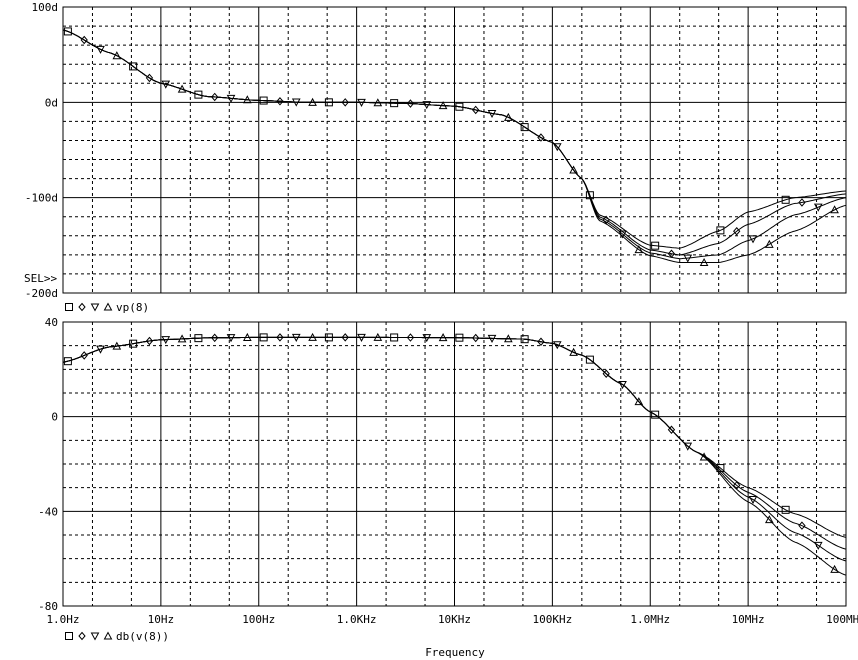  Describe the element at coordinates (650, 619) in the screenshot. I see `x-tick-label: 1.0MHz` at that location.